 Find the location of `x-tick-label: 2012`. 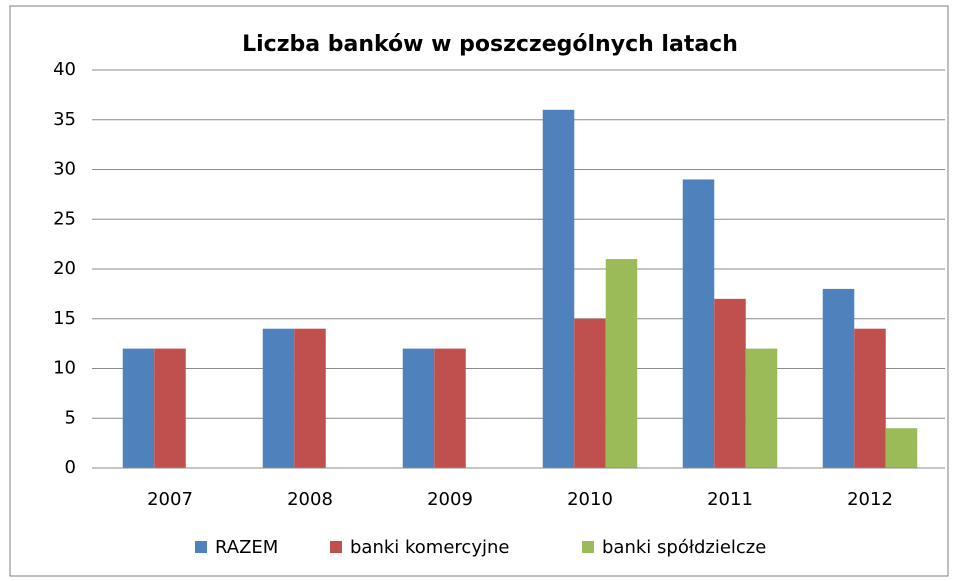

x-tick-label: 2012 is located at coordinates (870, 499).